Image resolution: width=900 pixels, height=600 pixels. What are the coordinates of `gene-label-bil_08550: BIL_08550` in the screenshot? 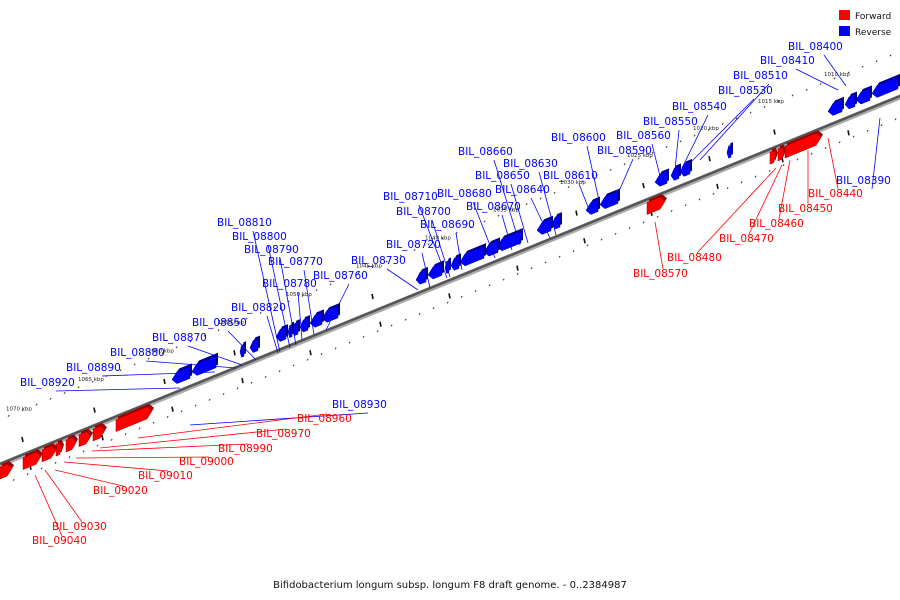 It's located at (670, 122).